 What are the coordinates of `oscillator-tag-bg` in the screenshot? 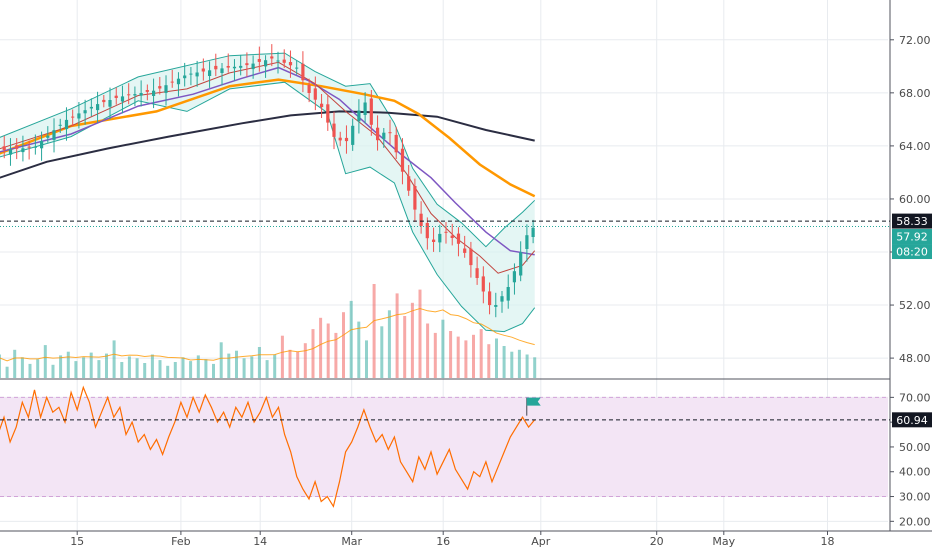 It's located at (912, 420).